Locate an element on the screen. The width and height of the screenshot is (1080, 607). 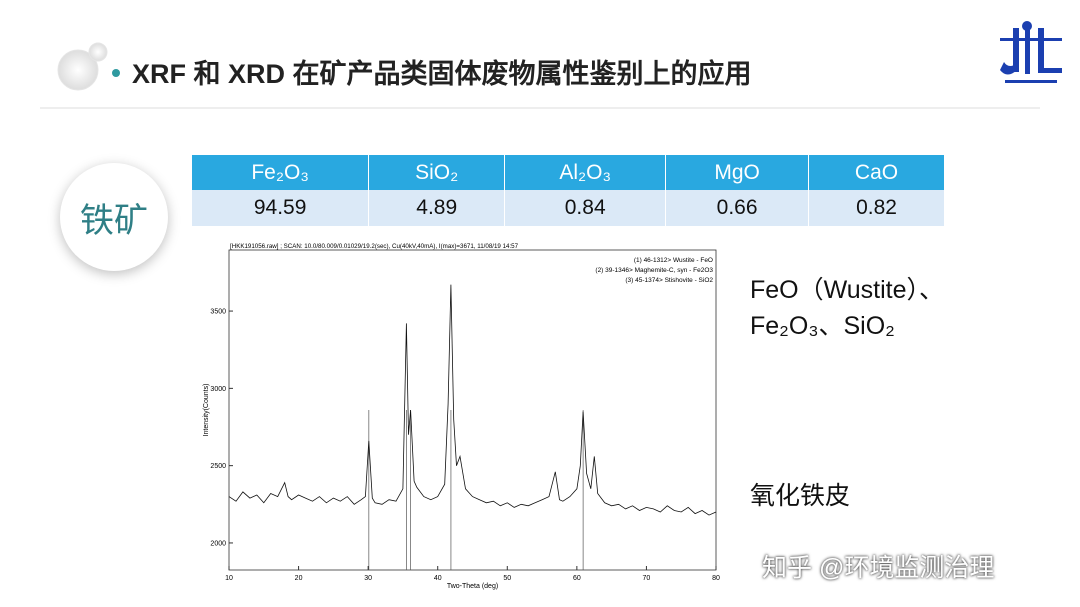
cell: 0.82 is located at coordinates (876, 208).